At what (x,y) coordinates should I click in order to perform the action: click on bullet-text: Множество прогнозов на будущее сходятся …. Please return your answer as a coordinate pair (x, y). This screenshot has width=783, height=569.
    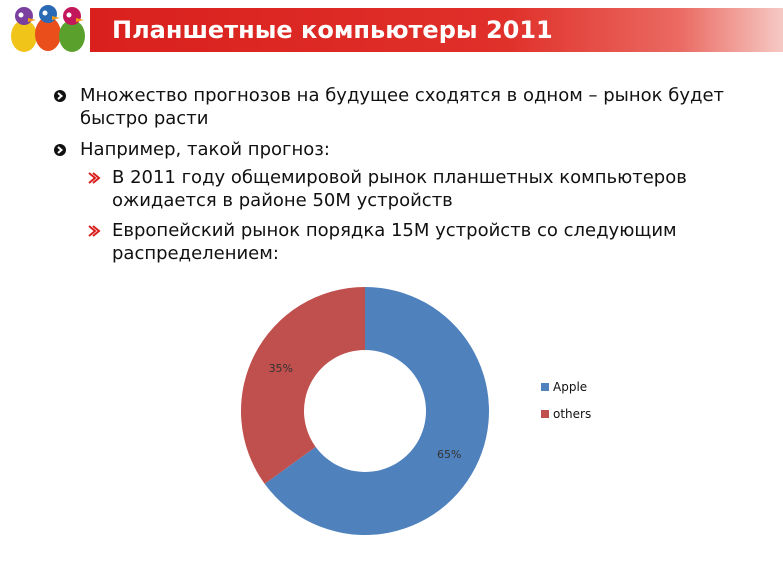
    Looking at the image, I should click on (402, 95).